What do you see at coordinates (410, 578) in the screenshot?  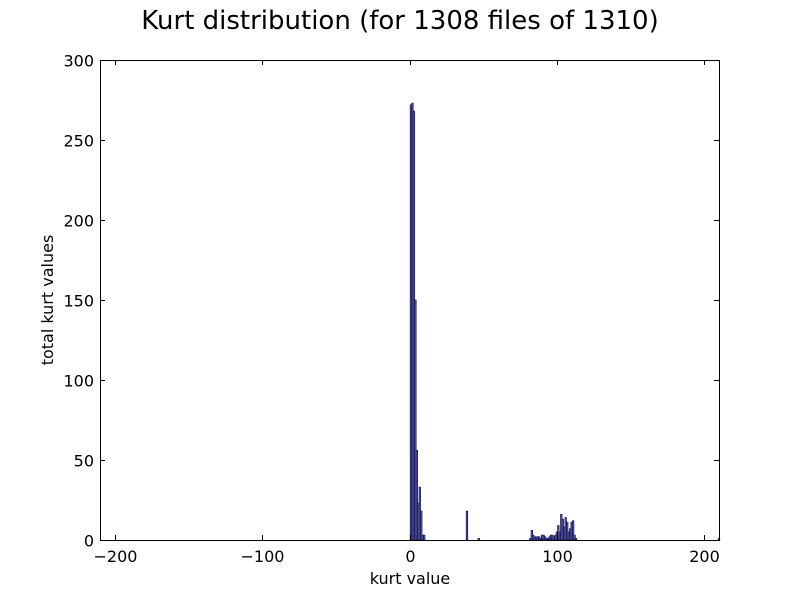 I see `x-axis-label: kurt value` at bounding box center [410, 578].